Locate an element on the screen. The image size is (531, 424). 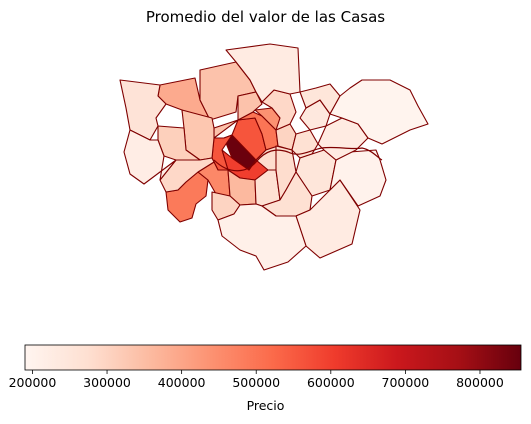
river-line is located at coordinates (298, 159).